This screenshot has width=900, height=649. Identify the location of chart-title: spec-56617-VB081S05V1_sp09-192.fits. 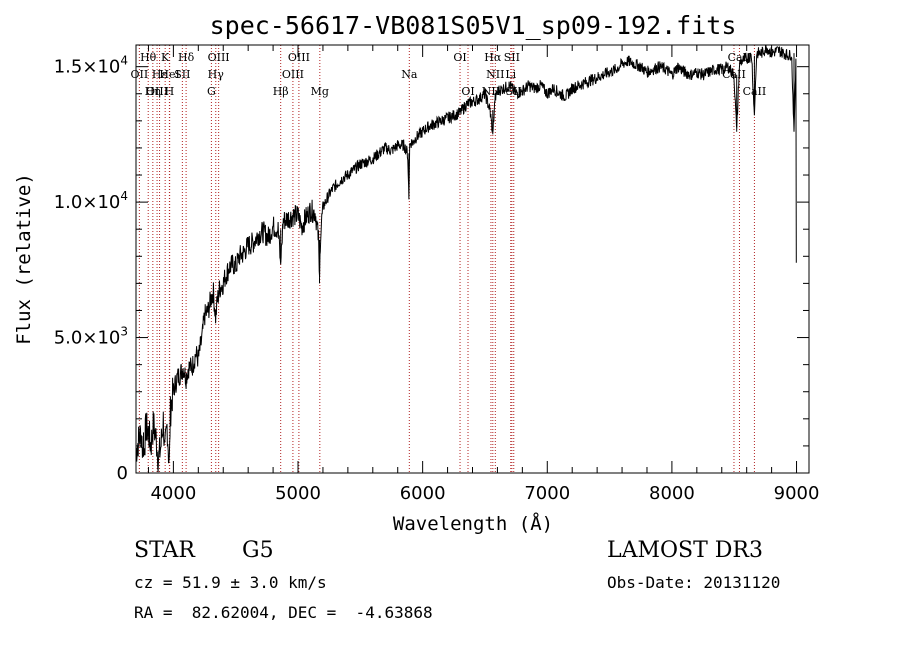
(473, 25).